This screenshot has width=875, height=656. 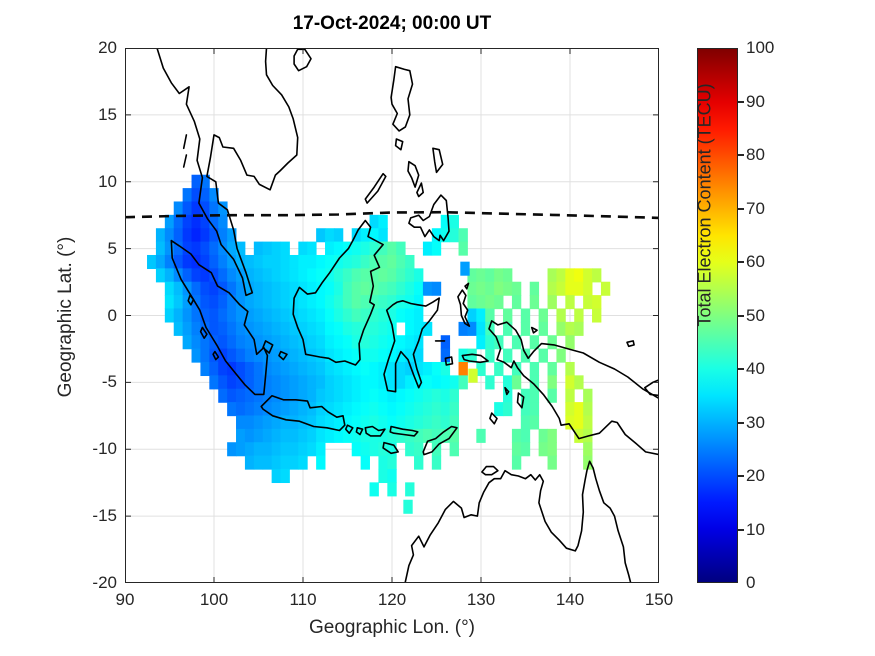 I want to click on coastline-nias, so click(x=191, y=300).